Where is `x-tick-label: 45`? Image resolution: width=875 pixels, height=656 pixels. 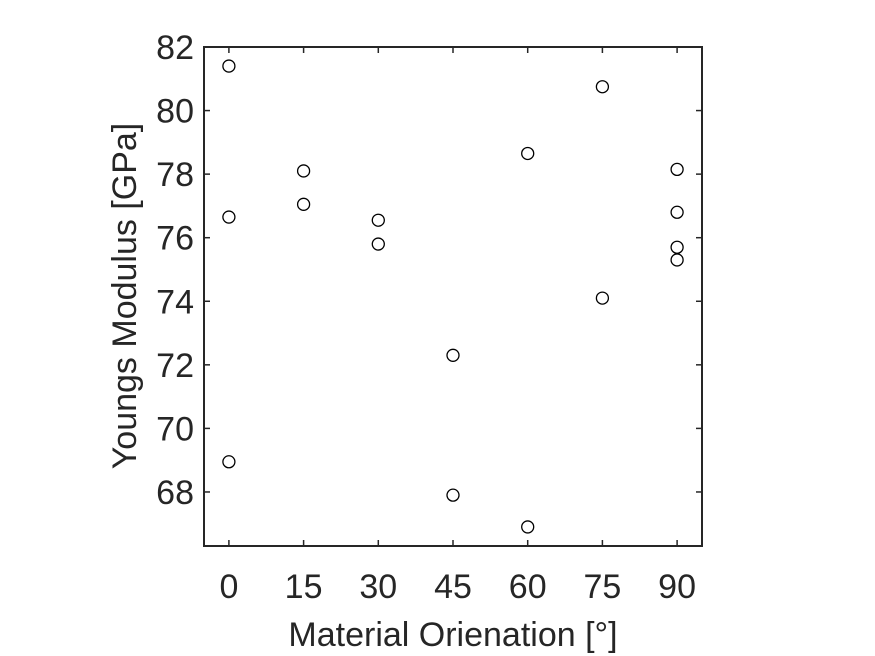 x-tick-label: 45 is located at coordinates (453, 587).